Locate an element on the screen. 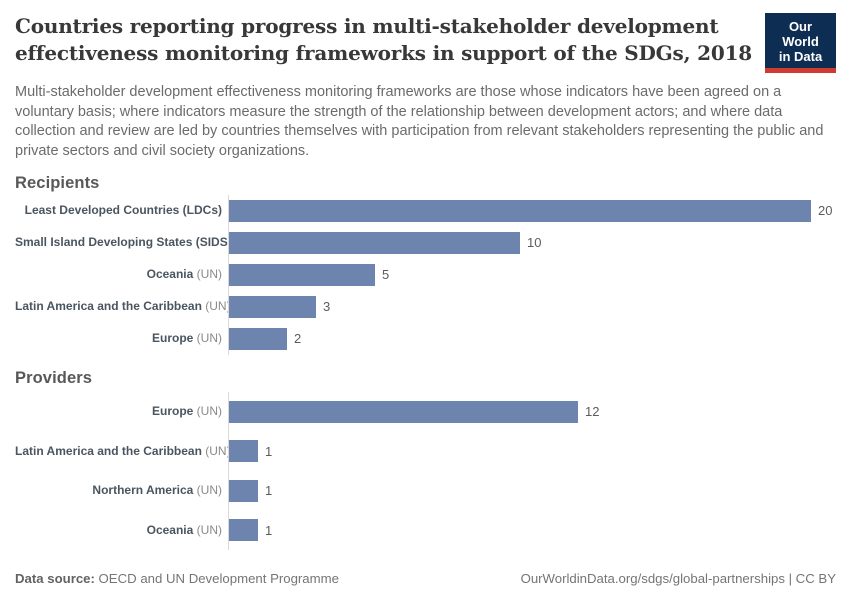  category-name: Least Developed Countries (LDCs) is located at coordinates (123, 210).